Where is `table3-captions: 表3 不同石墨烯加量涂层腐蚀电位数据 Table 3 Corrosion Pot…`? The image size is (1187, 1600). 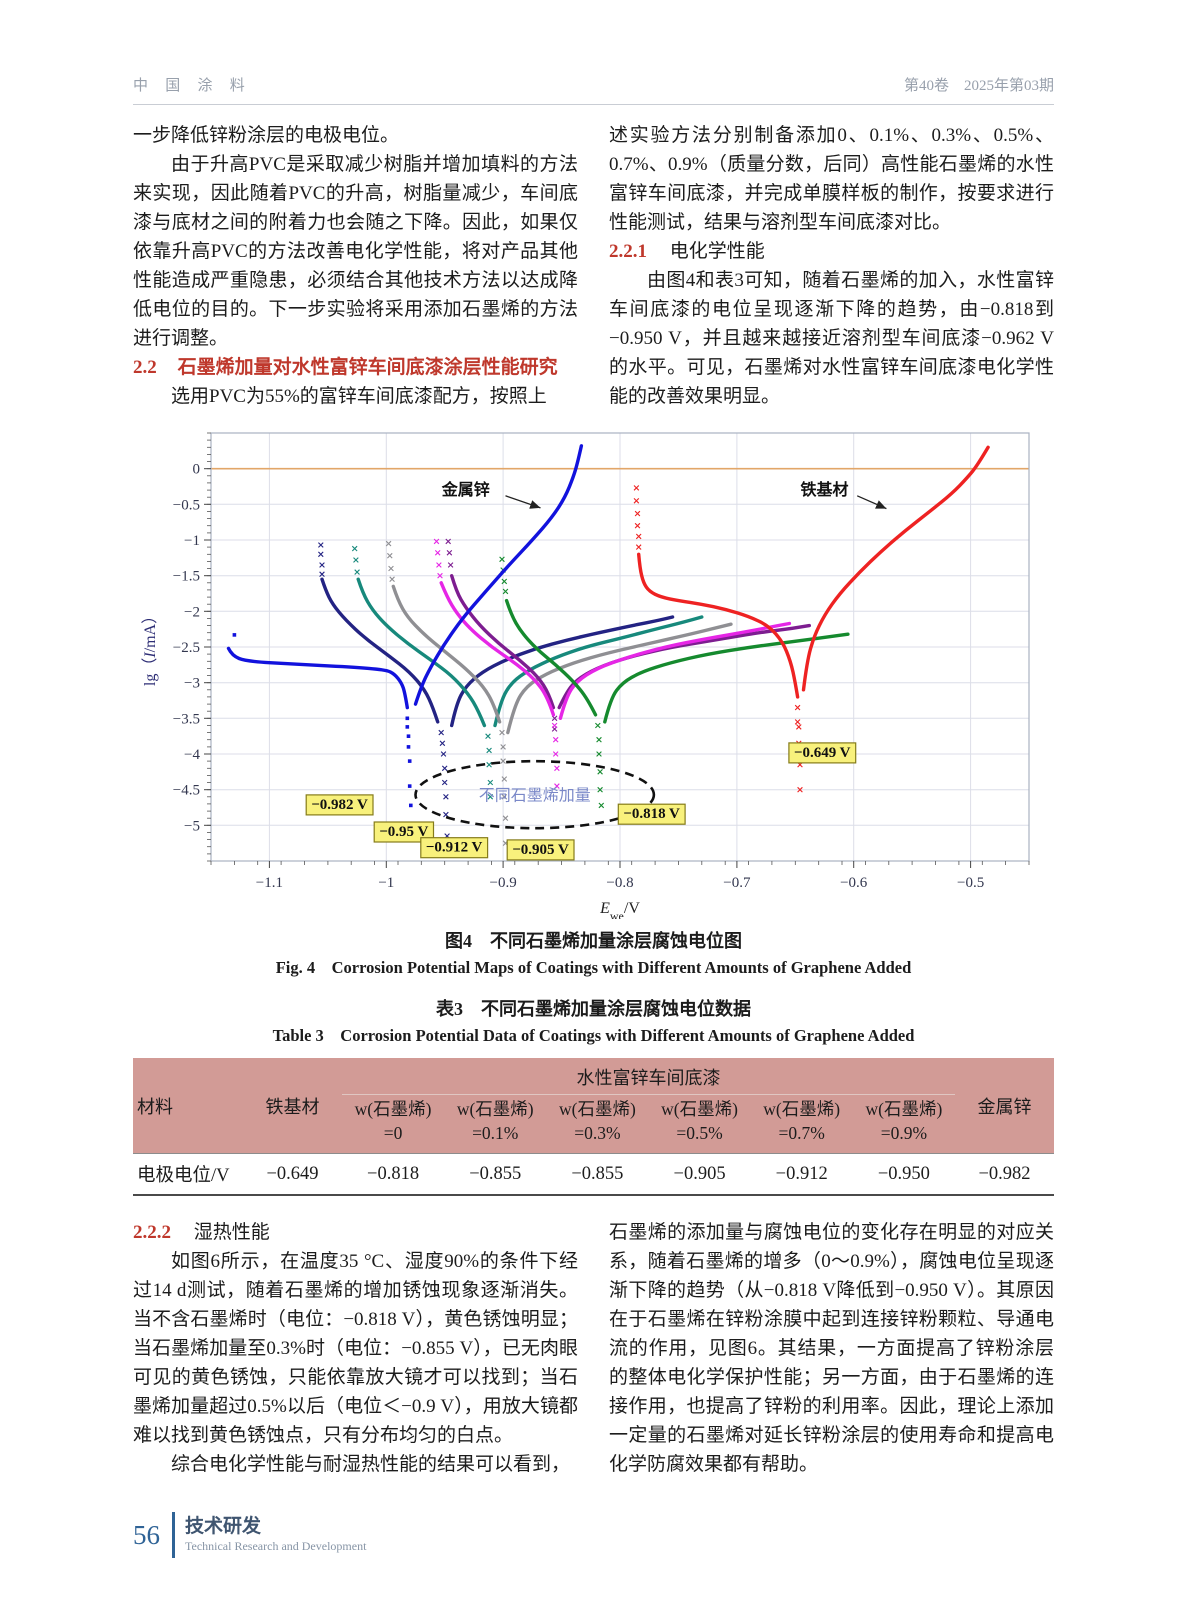
table3-captions: 表3 不同石墨烯加量涂层腐蚀电位数据 Table 3 Corrosion Pot… is located at coordinates (593, 1022).